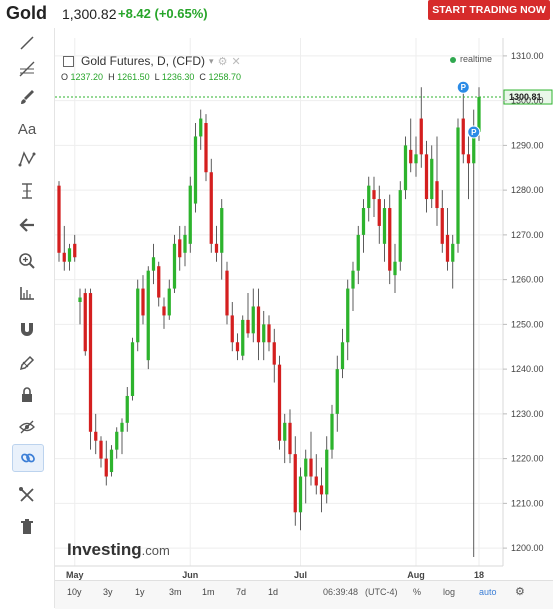 The image size is (553, 609). I want to click on range-3m: 3m, so click(175, 592).